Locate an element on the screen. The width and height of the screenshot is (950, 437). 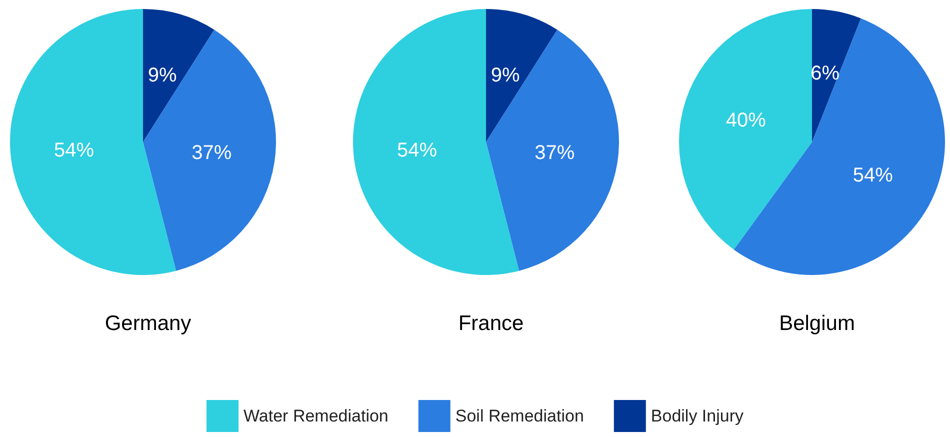
text: Belgium is located at coordinates (817, 323).